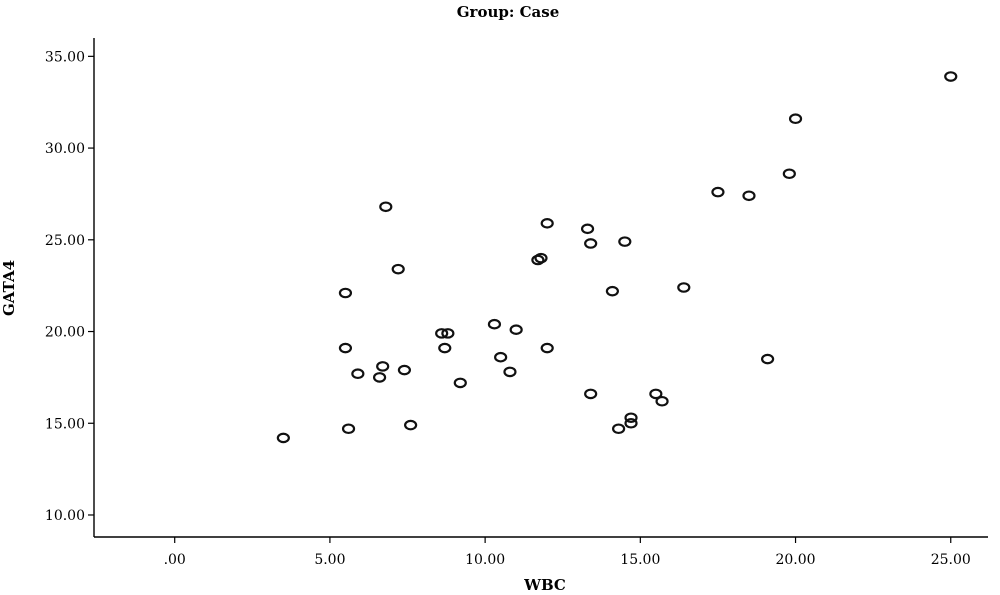 This screenshot has height=595, width=1000. Describe the element at coordinates (329, 560) in the screenshot. I see `x-tick-label: 5.00` at that location.